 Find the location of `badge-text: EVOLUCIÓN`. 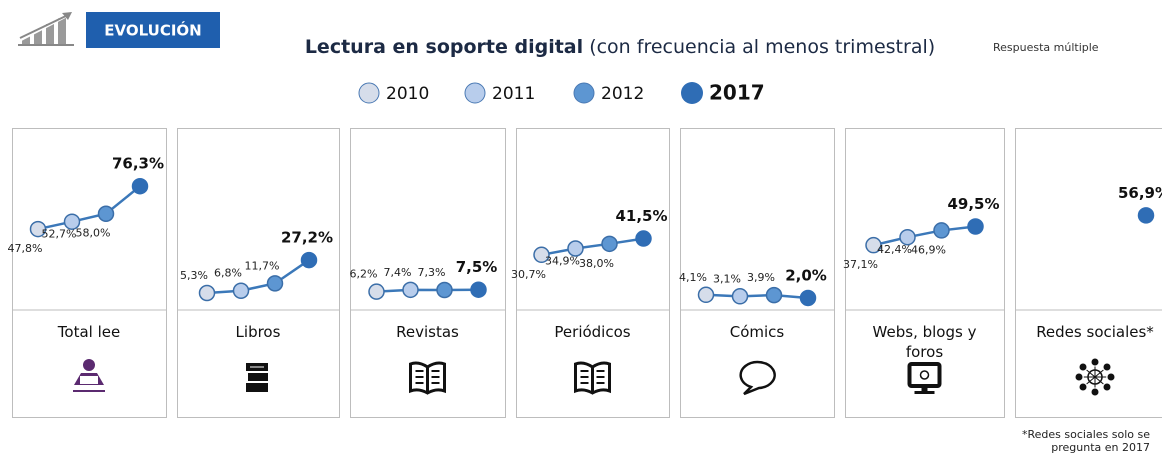

badge-text: EVOLUCIÓN is located at coordinates (152, 30).